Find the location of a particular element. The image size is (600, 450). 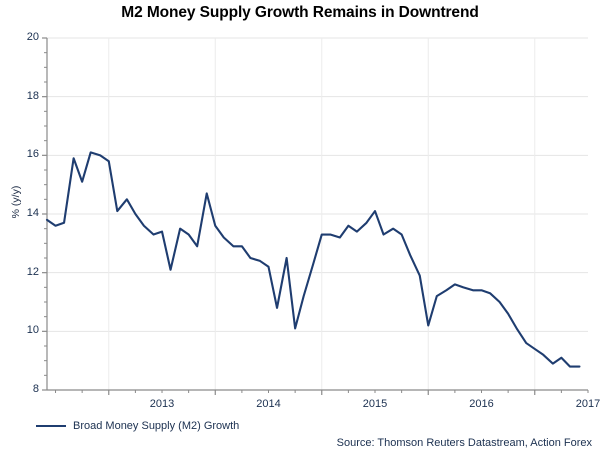

y-tick-label: 8 is located at coordinates (35, 389).